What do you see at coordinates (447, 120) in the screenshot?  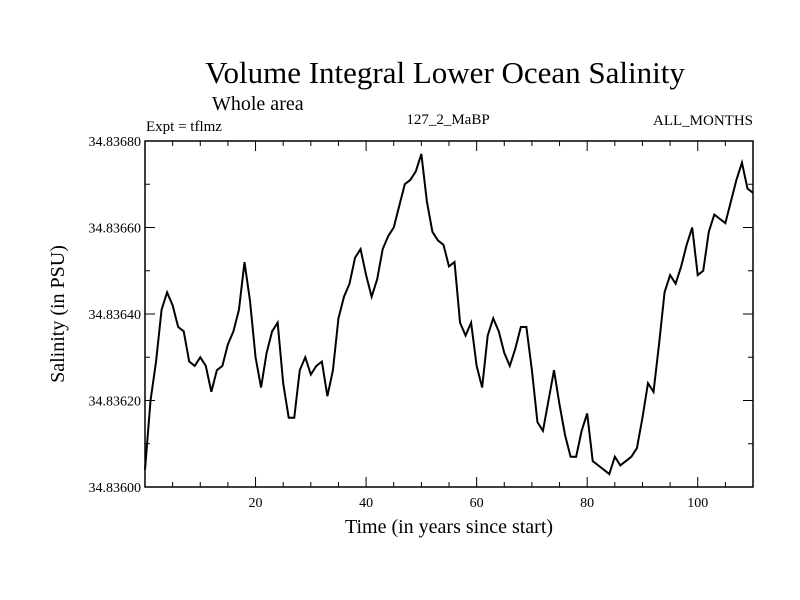 I see `run-label: 127_2_MaBP` at bounding box center [447, 120].